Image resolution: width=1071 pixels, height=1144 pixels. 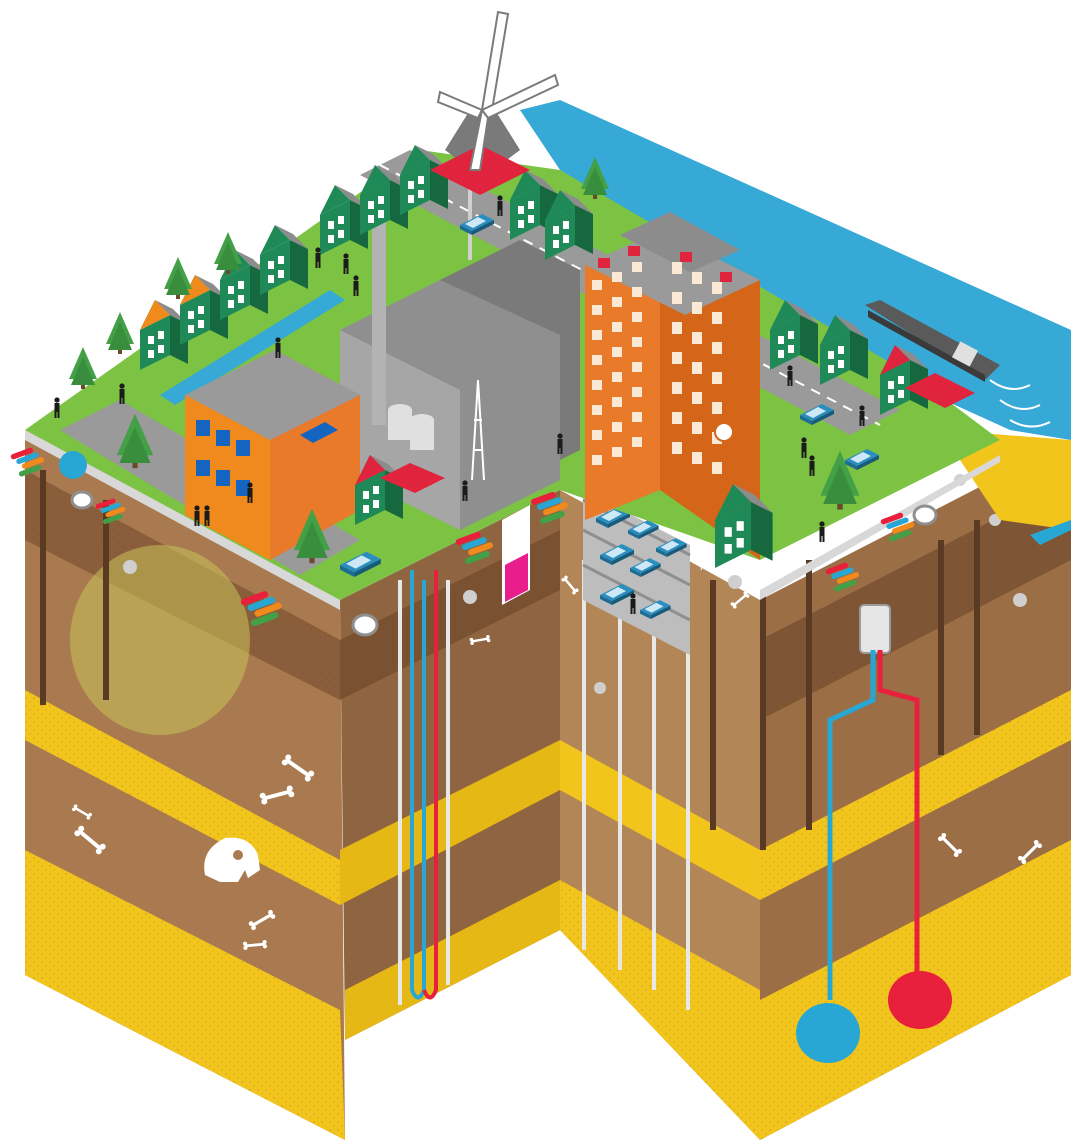 I want to click on heat-exchanger-unit, so click(x=875, y=629).